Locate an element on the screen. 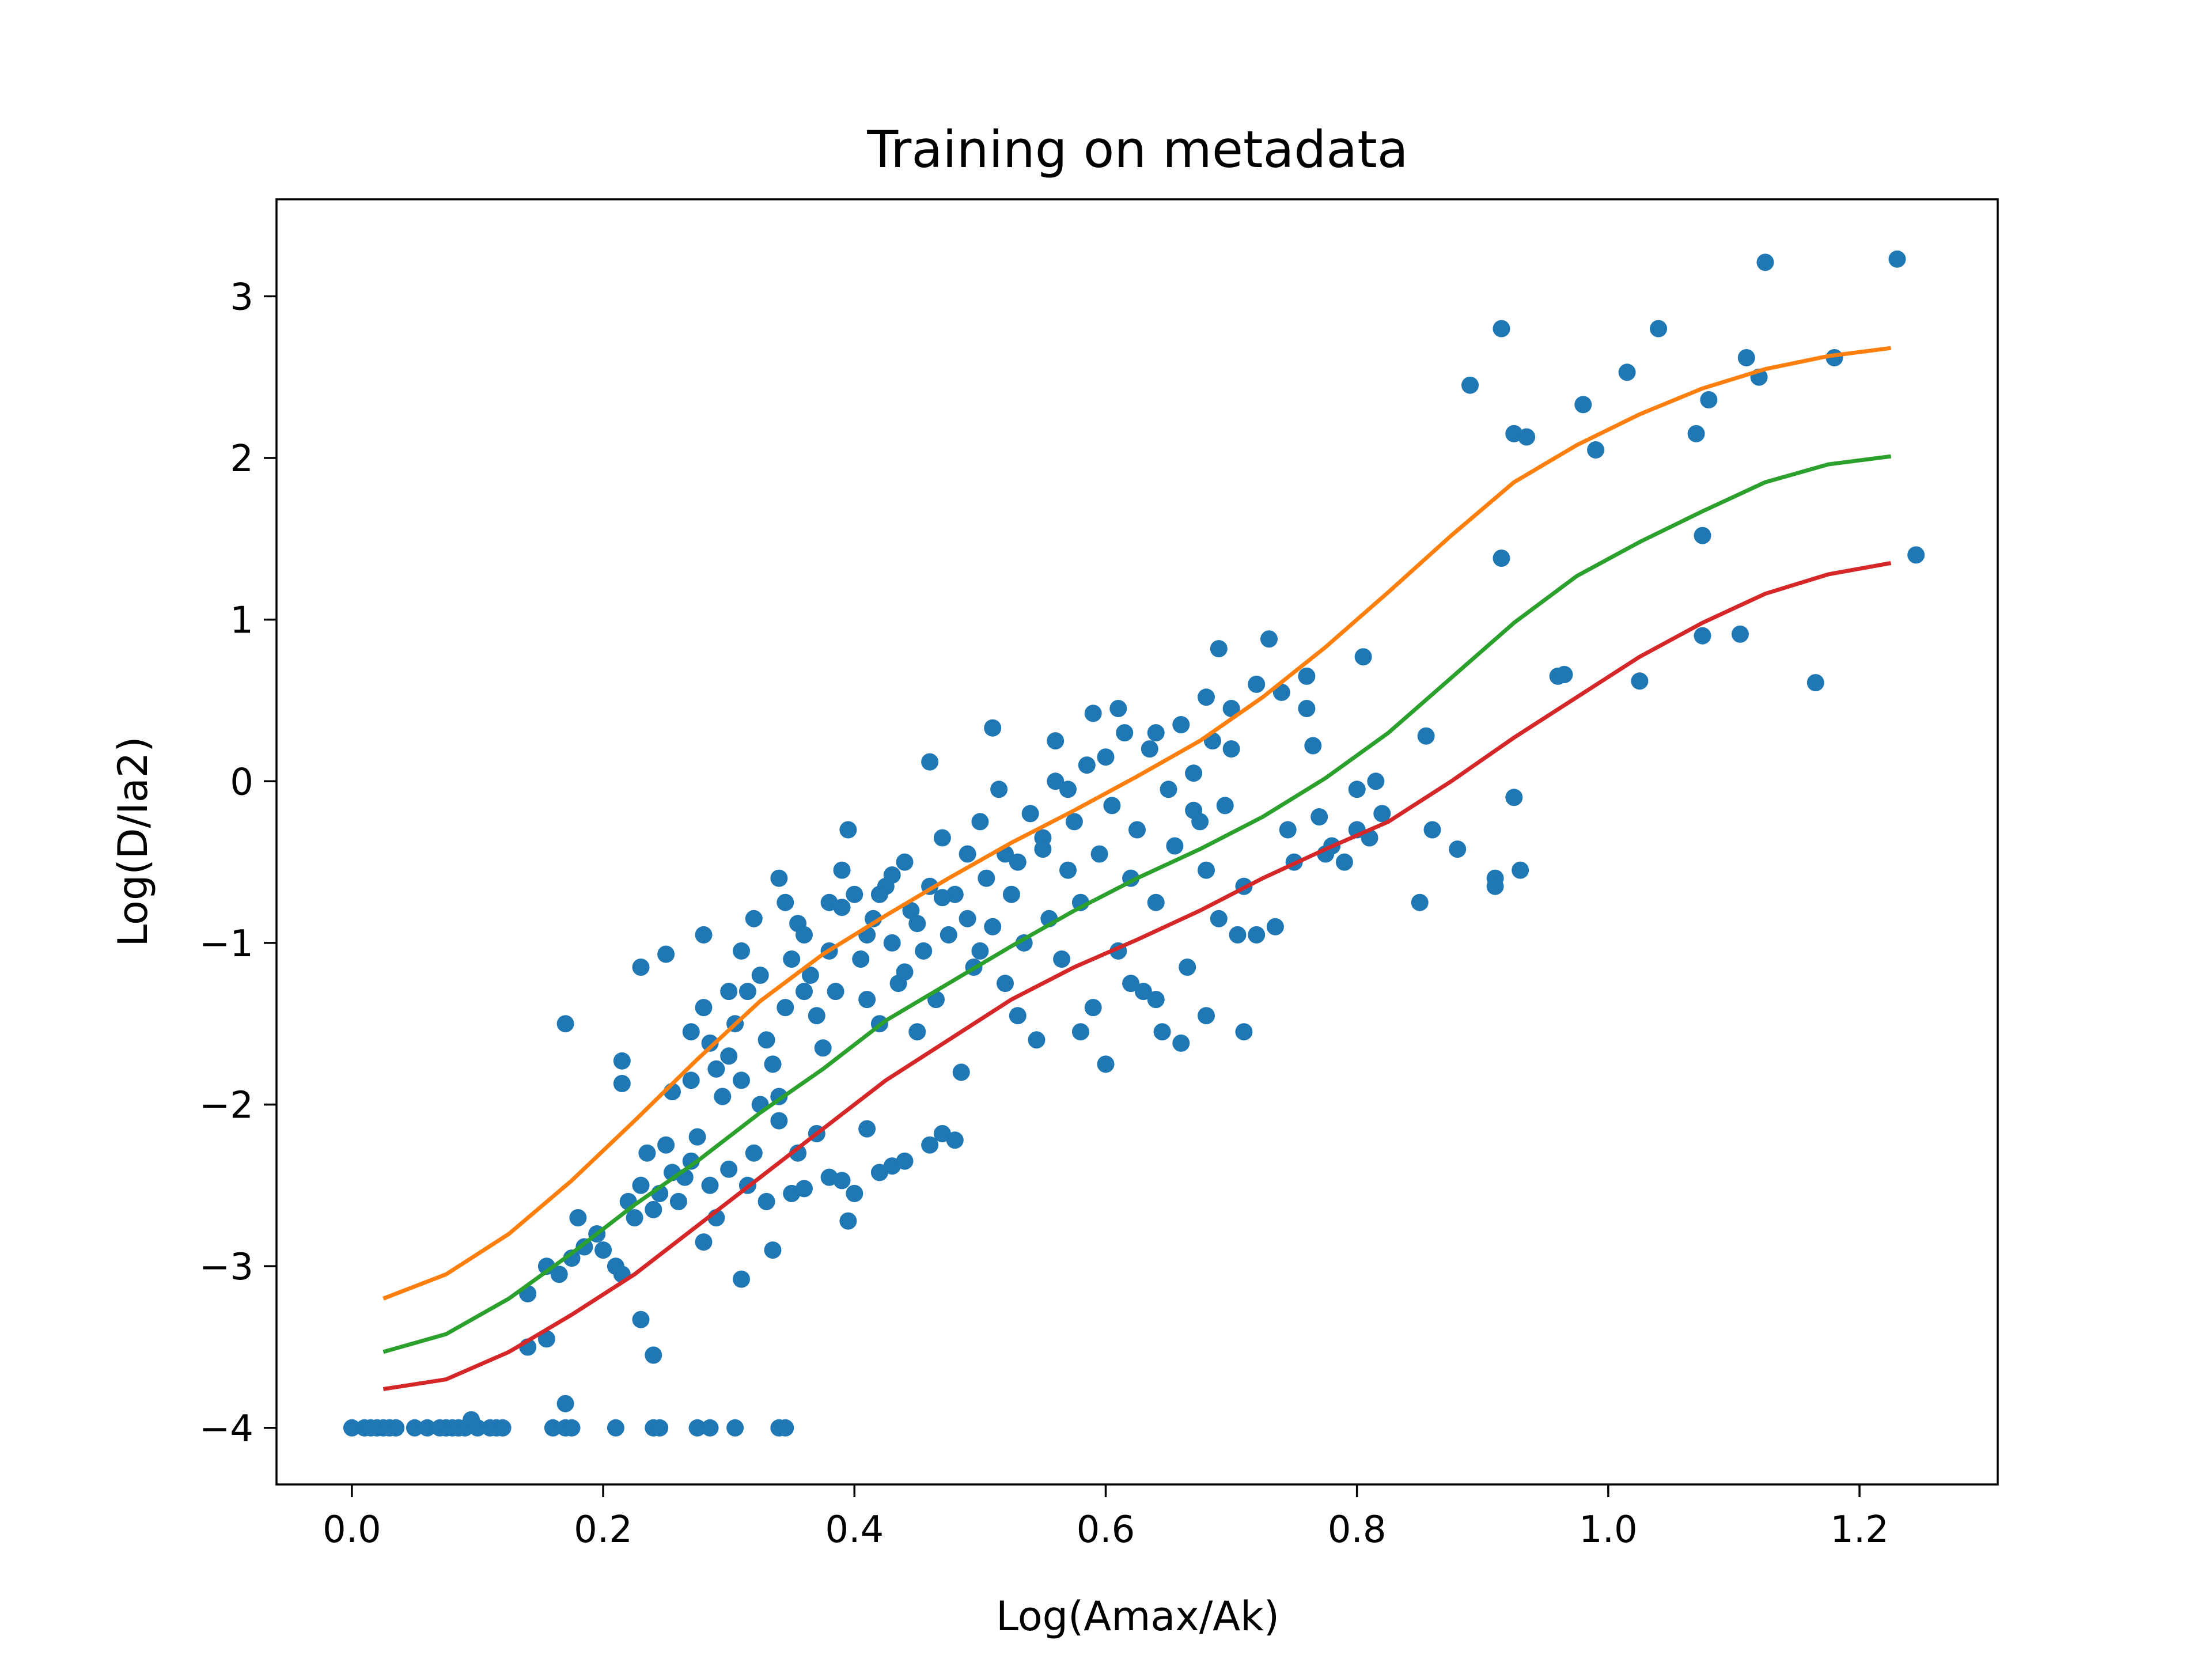  x-tick-label: 0.4 is located at coordinates (854, 1530).